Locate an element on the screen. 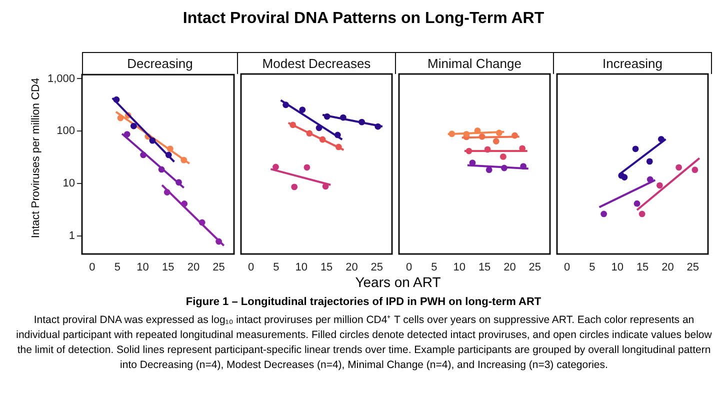 The width and height of the screenshot is (727, 396). text: Intact proviral DNA was expressed as log₁₀ intact proviruses per million CD4⁺ T cells over years on suppressive ART. Each color represents an individual participant with repeated longitudinal measurements. Filled circles denote detected intact proviruses, and open circles indicate values below the limit of detection. Solid lines represent participant-specific linear trends over time. Example participants are grouped by overall longitudinal pattern into Decreasing (n=4), Modest Decreases (n=4), Minimal Change (n=4), and Increasing (n=3) categories. is located at coordinates (364, 343).